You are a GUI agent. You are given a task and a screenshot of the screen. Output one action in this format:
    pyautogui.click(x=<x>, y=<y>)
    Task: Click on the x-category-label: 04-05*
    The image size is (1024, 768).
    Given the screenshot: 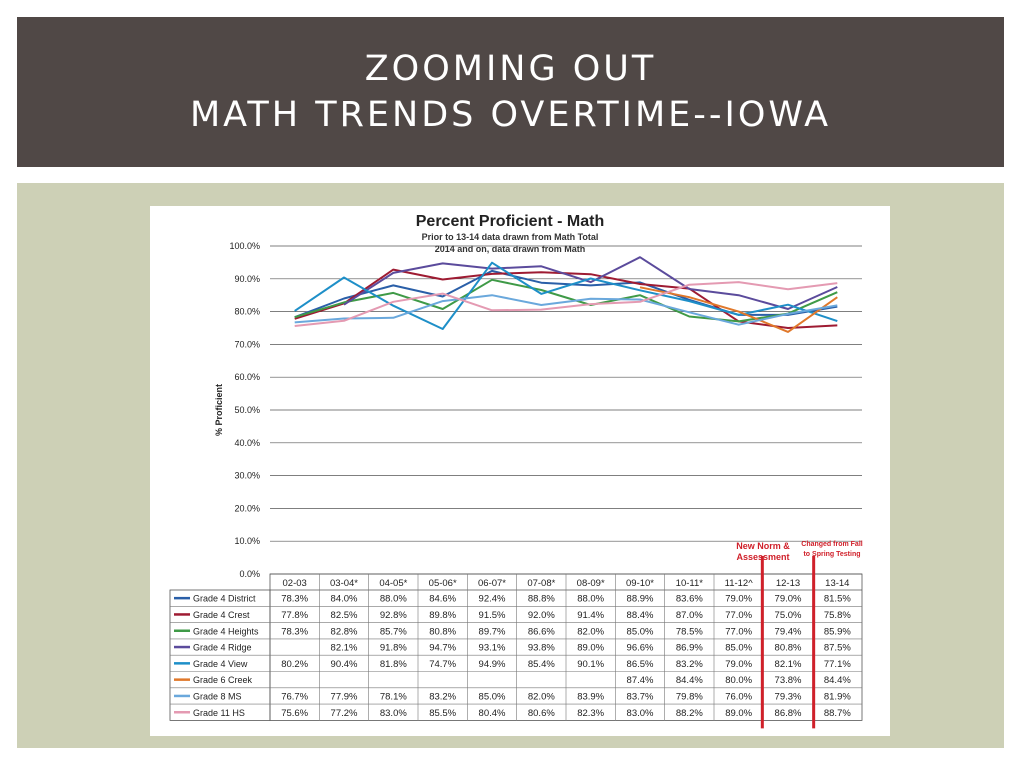 What is the action you would take?
    pyautogui.click(x=393, y=583)
    